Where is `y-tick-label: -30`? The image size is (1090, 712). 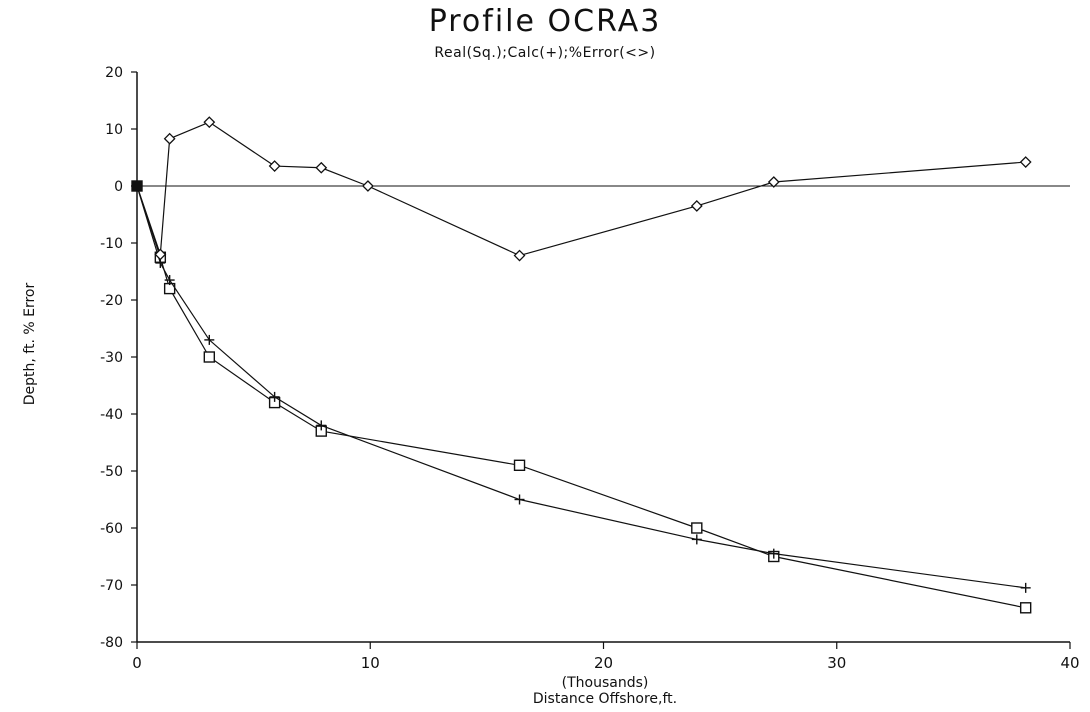
y-tick-label: -30 is located at coordinates (111, 358).